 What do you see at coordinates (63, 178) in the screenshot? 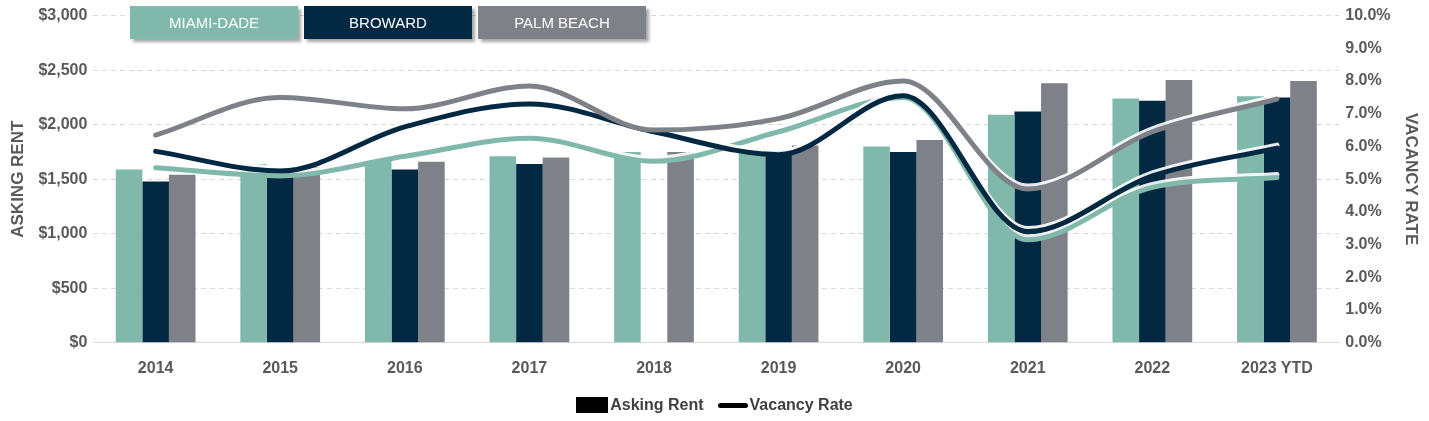
I see `y-tick-label: $1,500` at bounding box center [63, 178].